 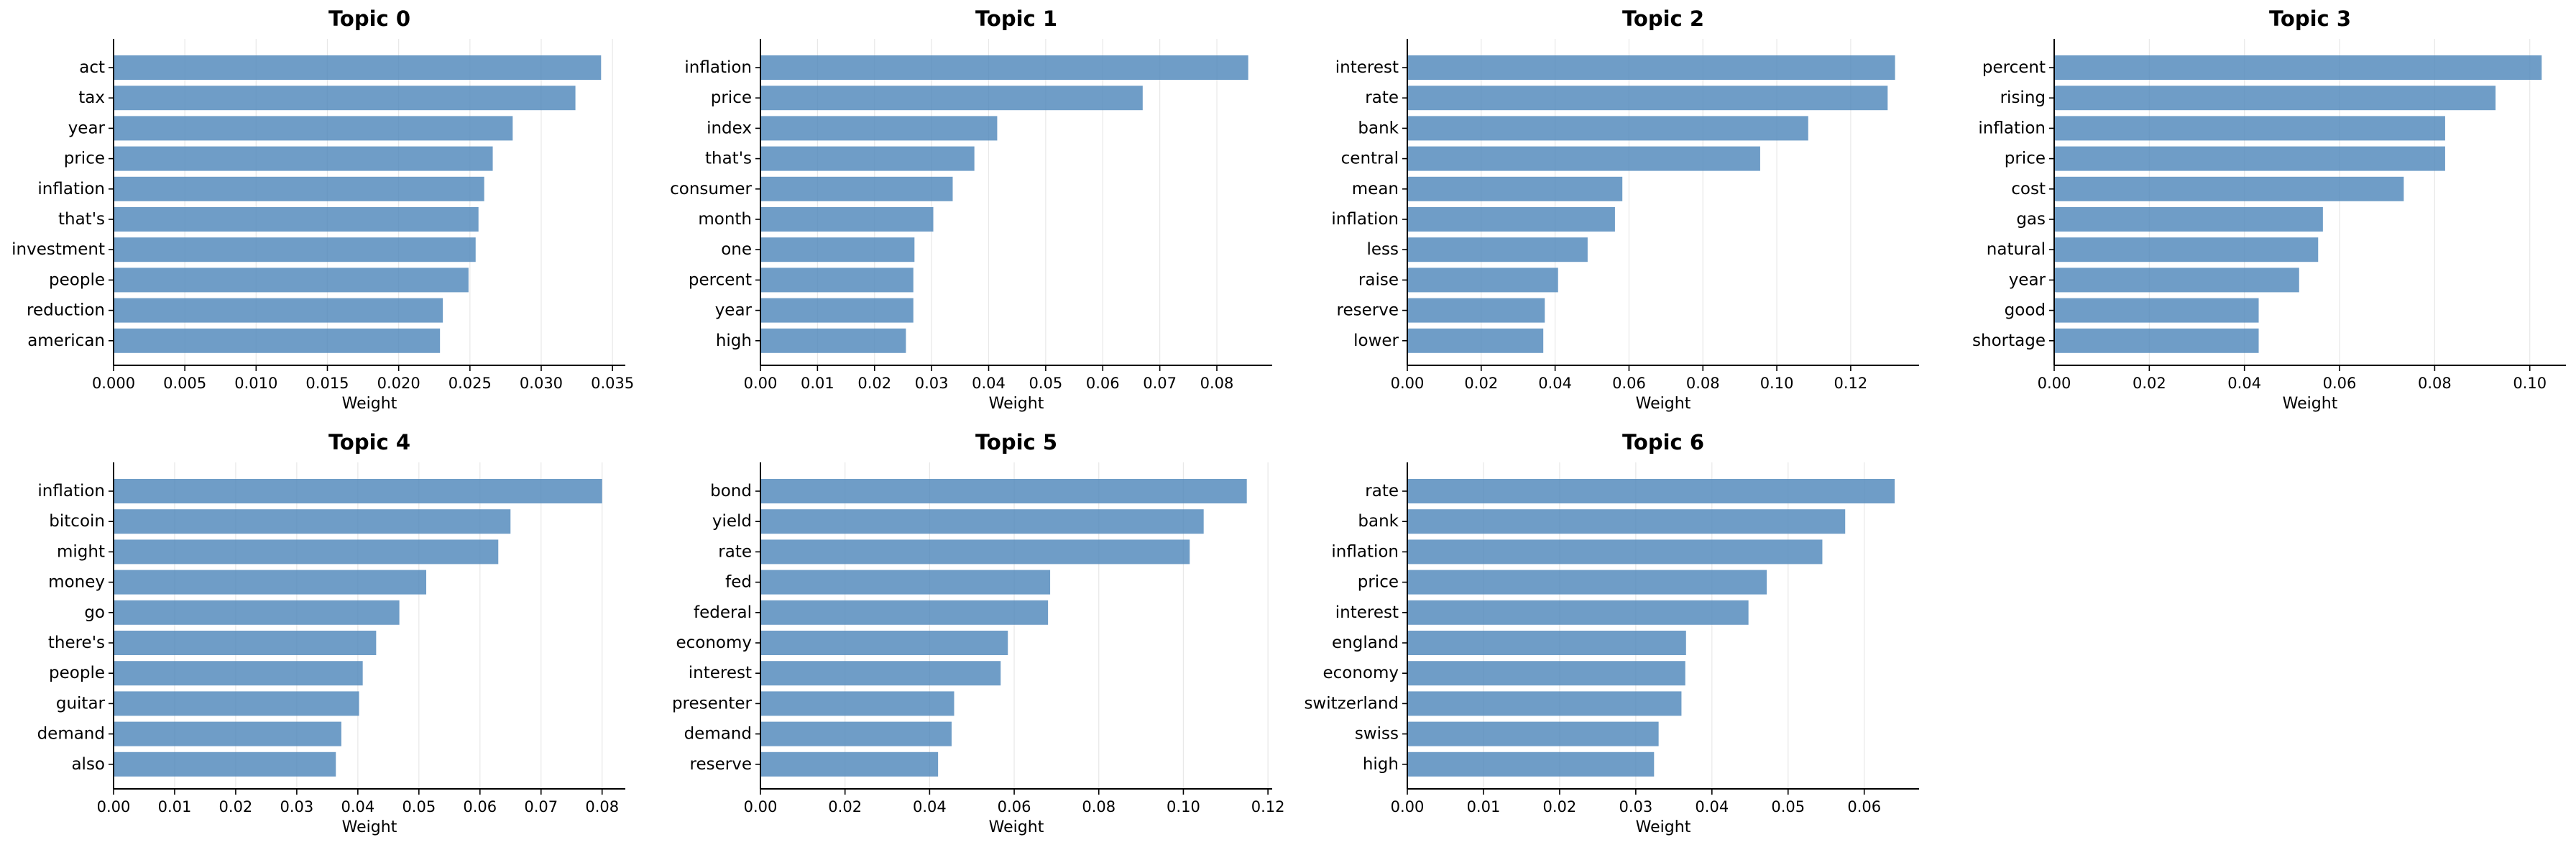 I want to click on category-label: bank, so click(x=1378, y=521).